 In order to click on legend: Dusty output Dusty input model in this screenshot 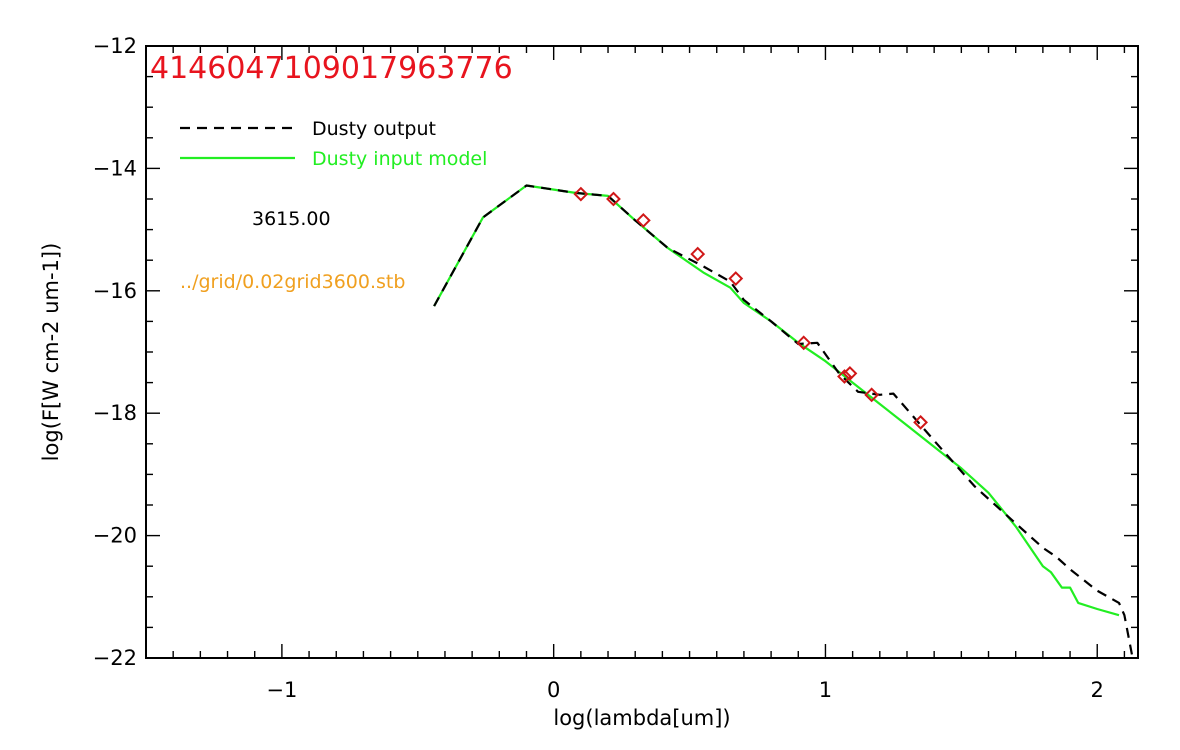, I will do `click(333, 144)`.